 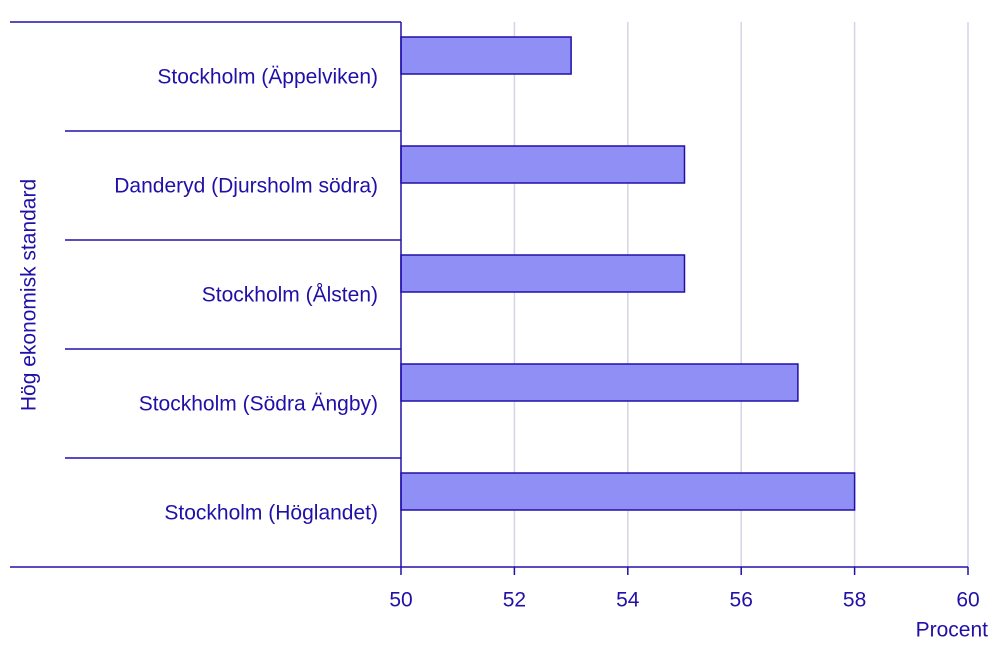 What do you see at coordinates (854, 600) in the screenshot?
I see `x-tick-label: 58` at bounding box center [854, 600].